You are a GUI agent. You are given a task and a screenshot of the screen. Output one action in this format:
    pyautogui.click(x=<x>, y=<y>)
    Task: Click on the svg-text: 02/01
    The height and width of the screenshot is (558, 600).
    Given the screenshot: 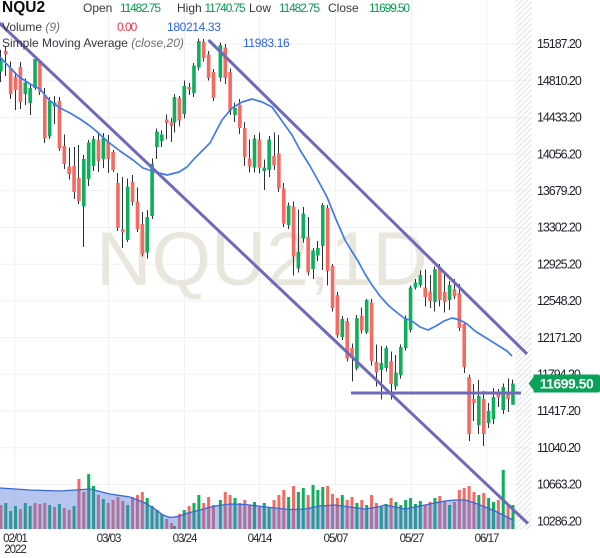 What is the action you would take?
    pyautogui.click(x=15, y=539)
    